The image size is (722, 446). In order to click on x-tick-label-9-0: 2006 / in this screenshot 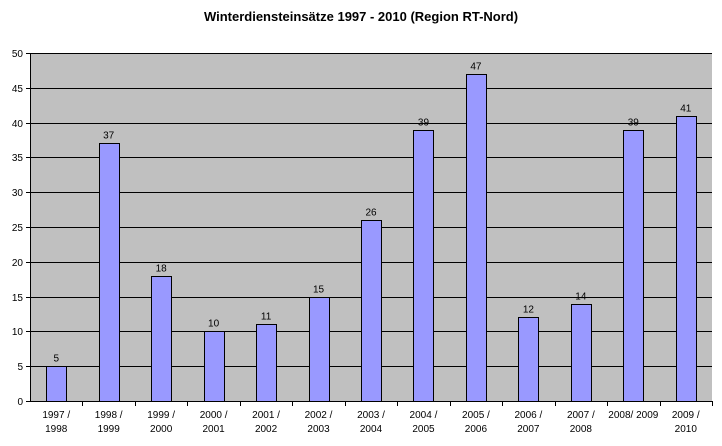, I will do `click(528, 415)`.